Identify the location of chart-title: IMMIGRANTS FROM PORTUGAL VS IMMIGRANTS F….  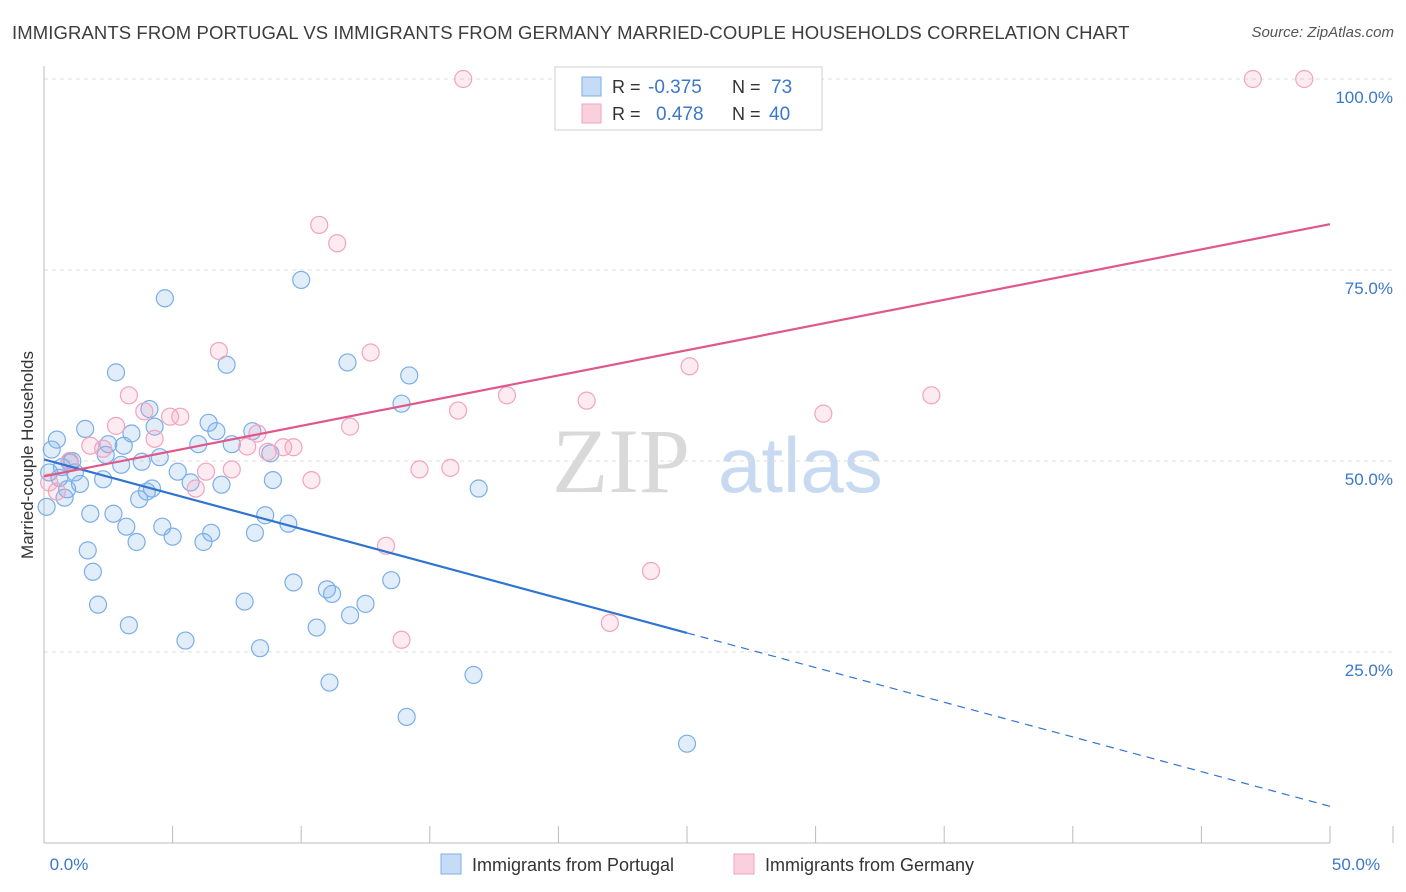
(571, 32).